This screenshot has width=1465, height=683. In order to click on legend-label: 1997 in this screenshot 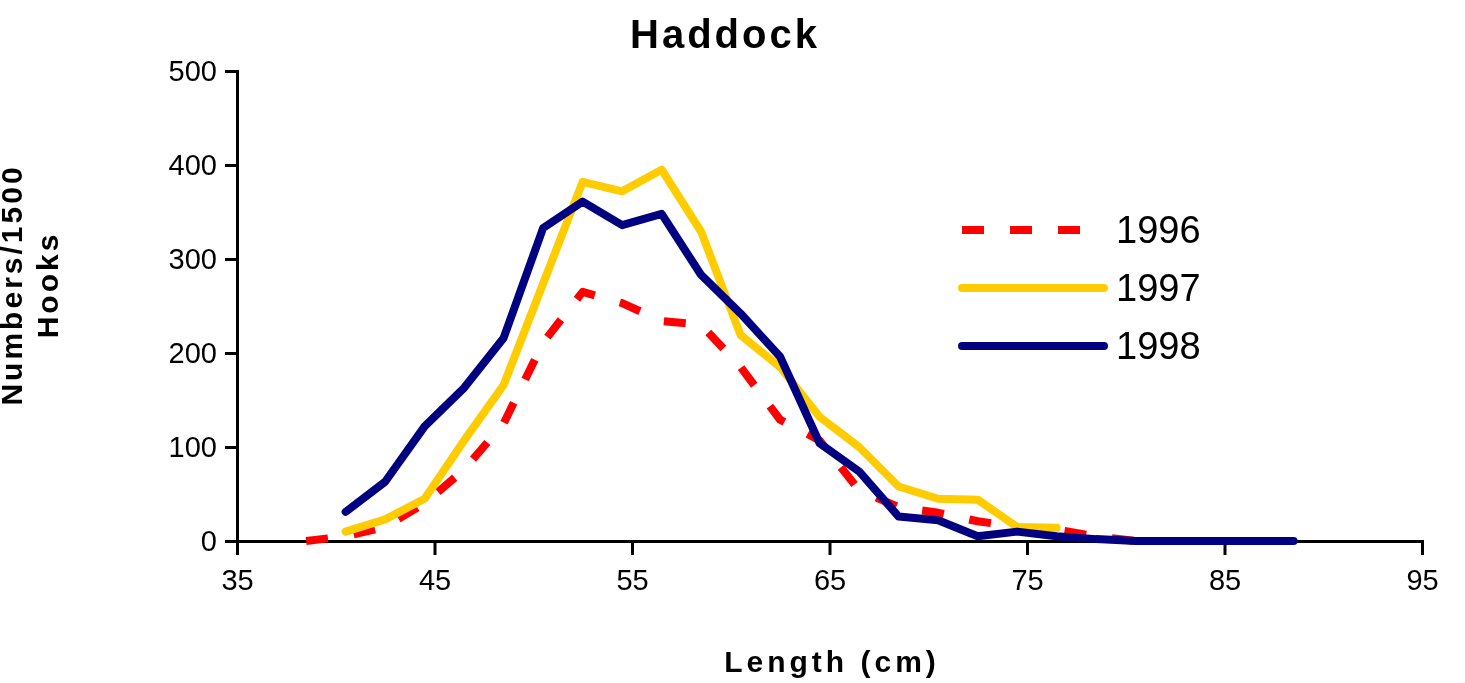, I will do `click(1158, 288)`.